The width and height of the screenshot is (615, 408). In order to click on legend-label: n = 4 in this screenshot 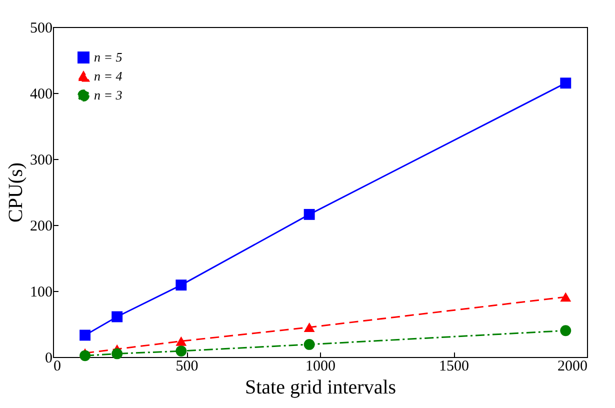, I will do `click(108, 76)`.